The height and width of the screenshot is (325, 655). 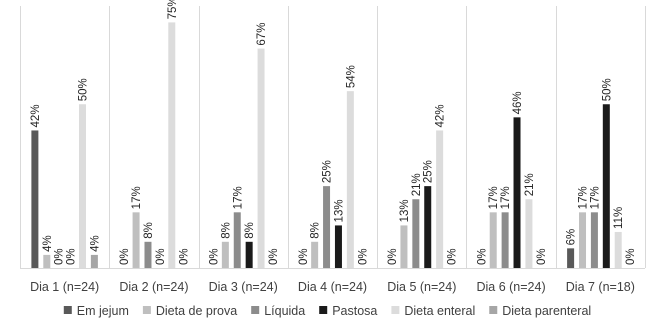 I want to click on legend-label: Pastosa, so click(x=354, y=311).